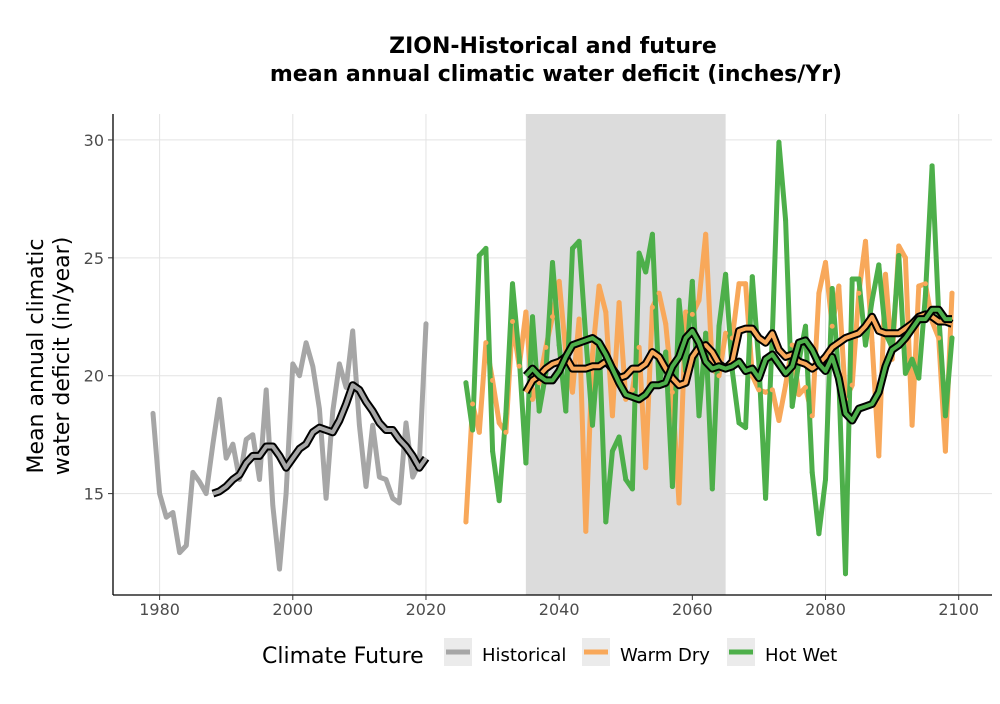 The image size is (1000, 704). I want to click on x-tick-label: 2020, so click(426, 609).